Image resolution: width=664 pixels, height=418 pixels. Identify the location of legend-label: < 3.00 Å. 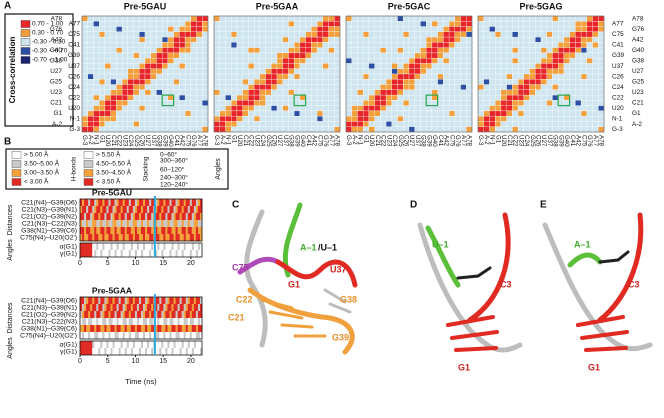
(36, 181).